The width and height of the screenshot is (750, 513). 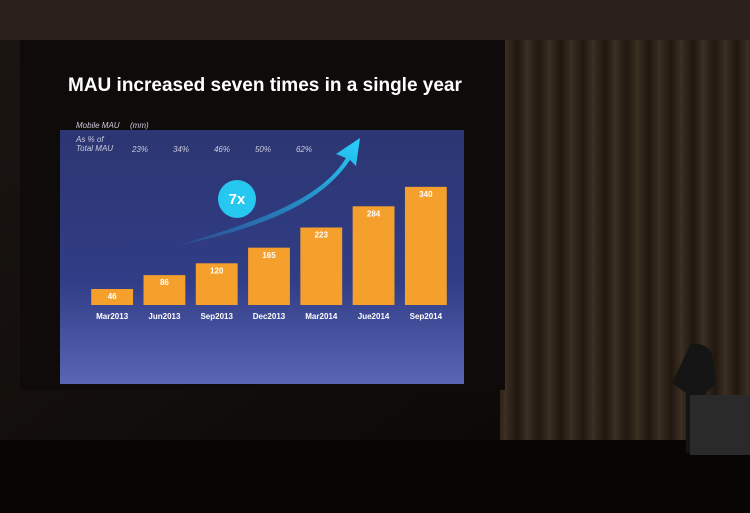 I want to click on x-tick-label: Sep2014, so click(x=426, y=316).